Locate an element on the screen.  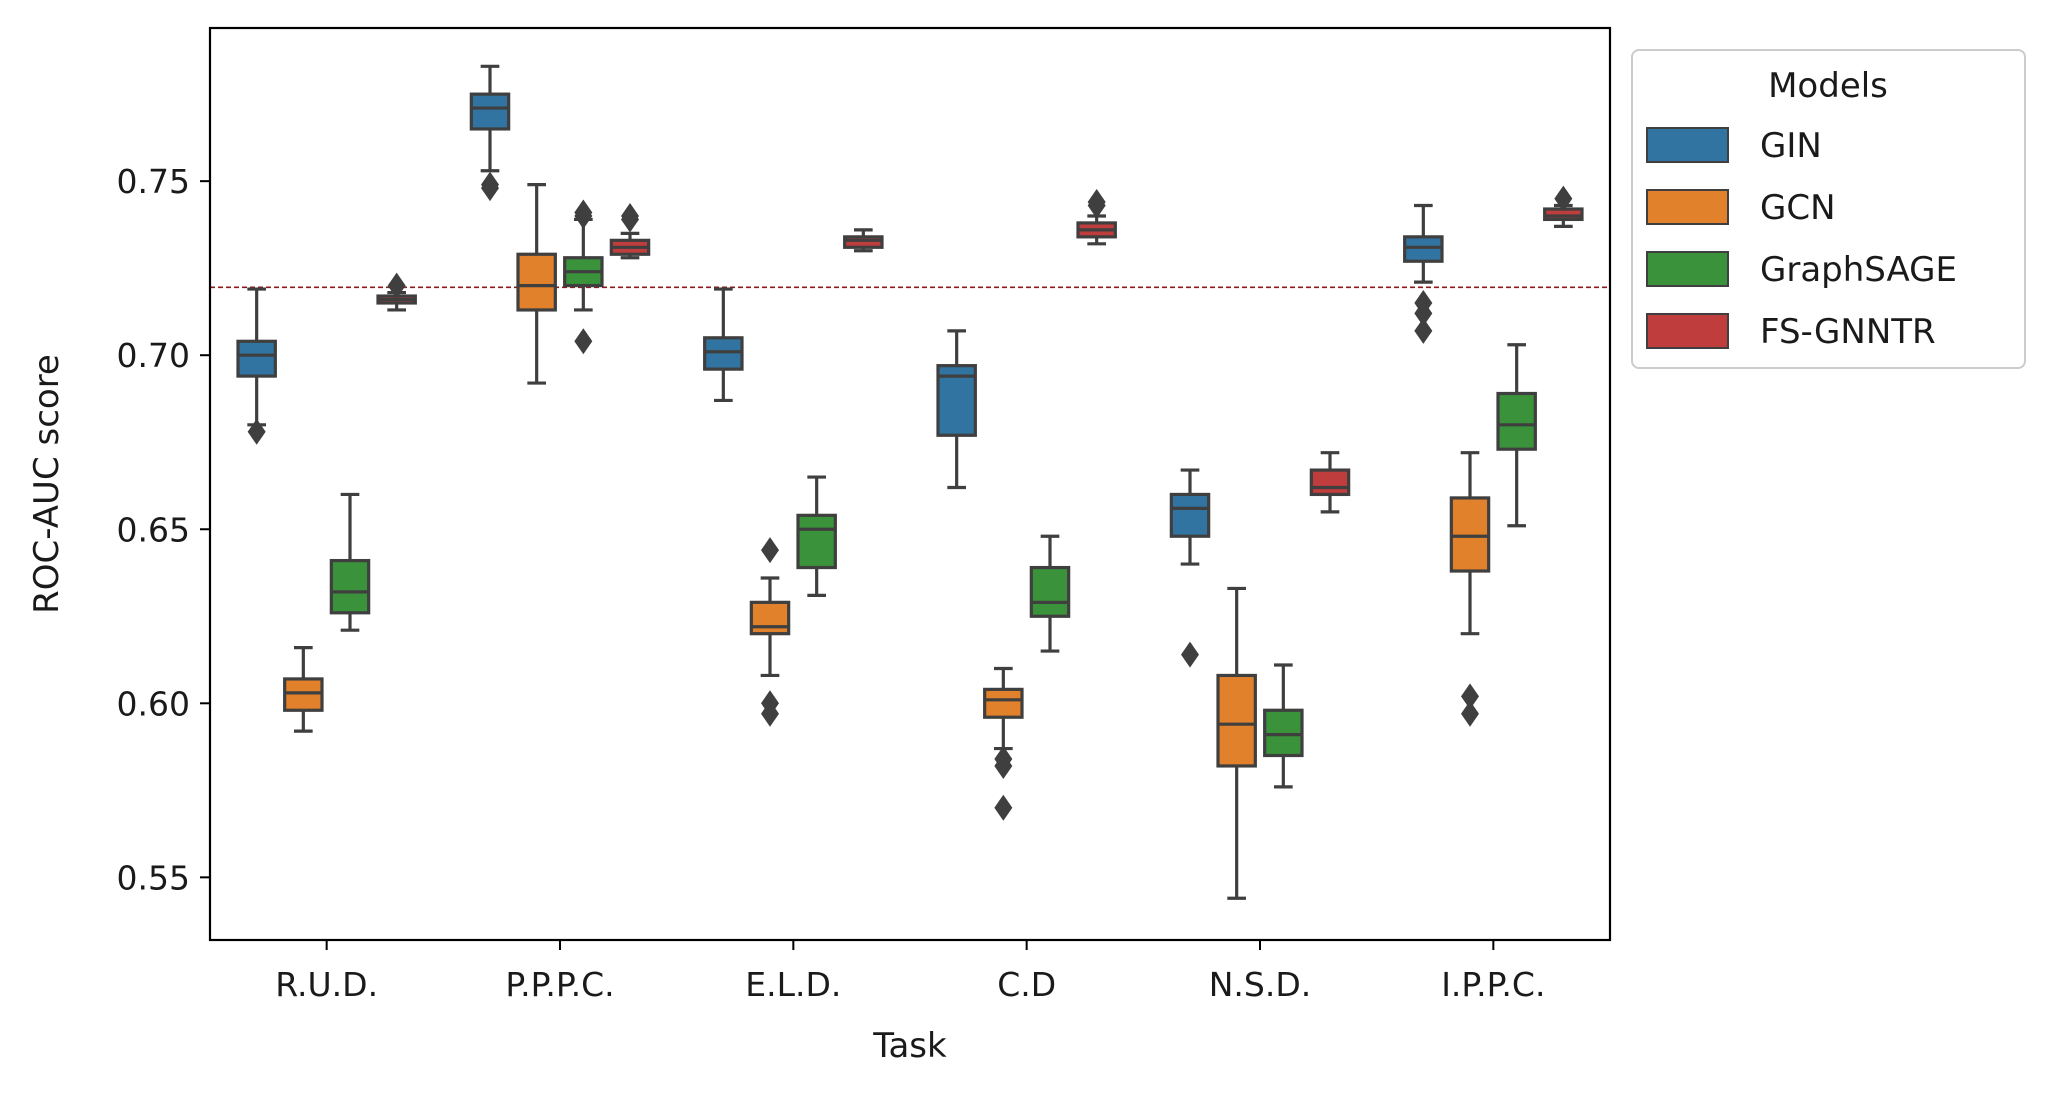
legend: Models GIN GCN GraphSAGE FS-GNNTR is located at coordinates (1828, 209).